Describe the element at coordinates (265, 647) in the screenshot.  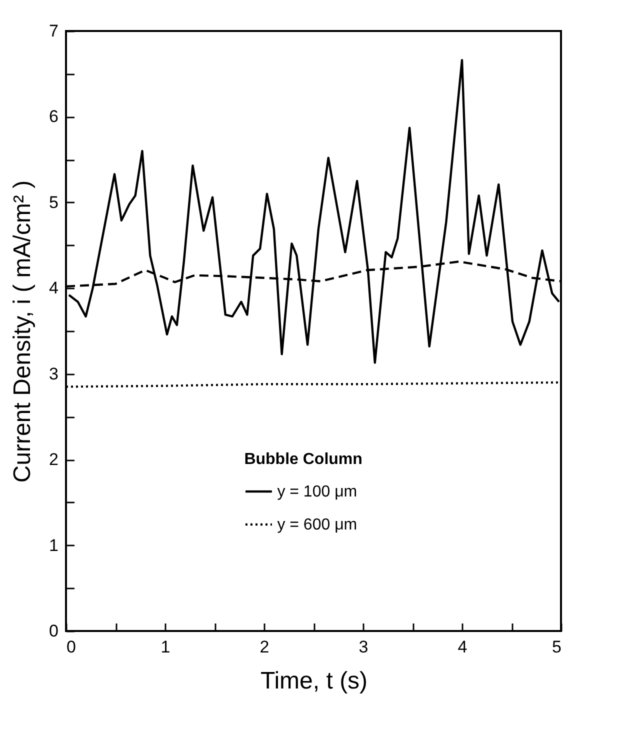
I see `x-tick-label: 2` at that location.